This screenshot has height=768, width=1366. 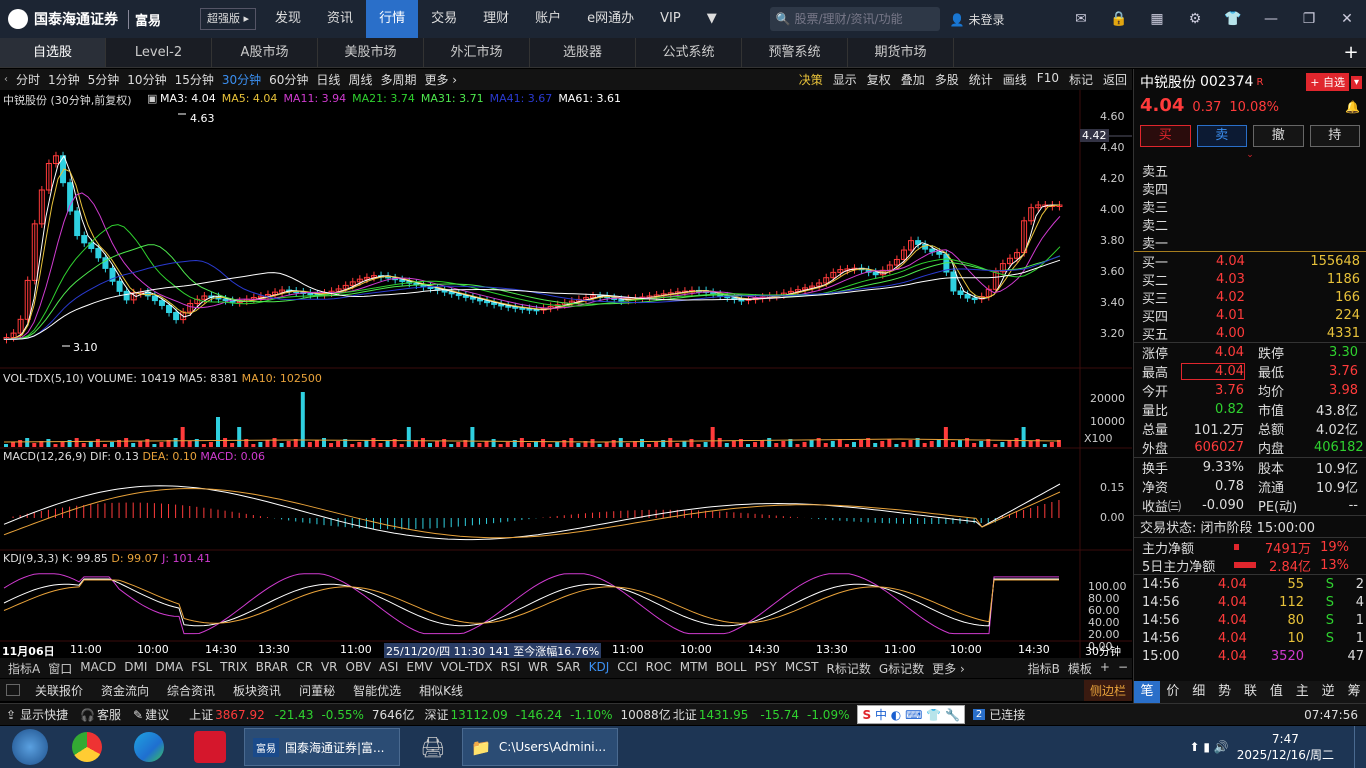 I want to click on tool-3: 叠加, so click(x=912, y=80).